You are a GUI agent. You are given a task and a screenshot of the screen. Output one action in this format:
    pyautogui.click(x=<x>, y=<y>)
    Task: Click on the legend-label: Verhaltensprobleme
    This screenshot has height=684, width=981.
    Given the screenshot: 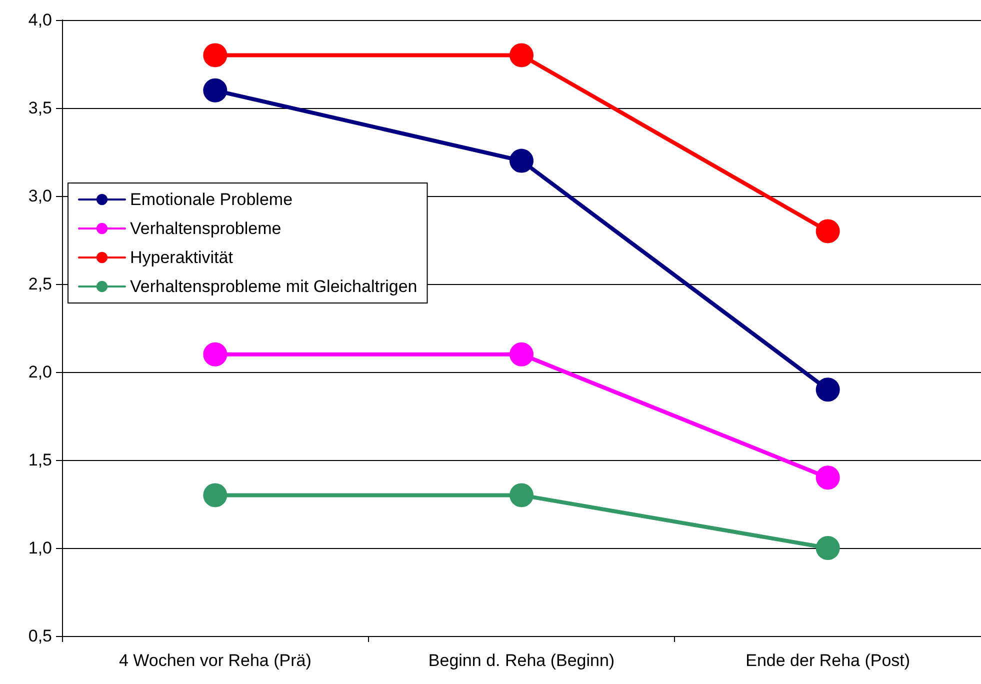 What is the action you would take?
    pyautogui.click(x=206, y=228)
    